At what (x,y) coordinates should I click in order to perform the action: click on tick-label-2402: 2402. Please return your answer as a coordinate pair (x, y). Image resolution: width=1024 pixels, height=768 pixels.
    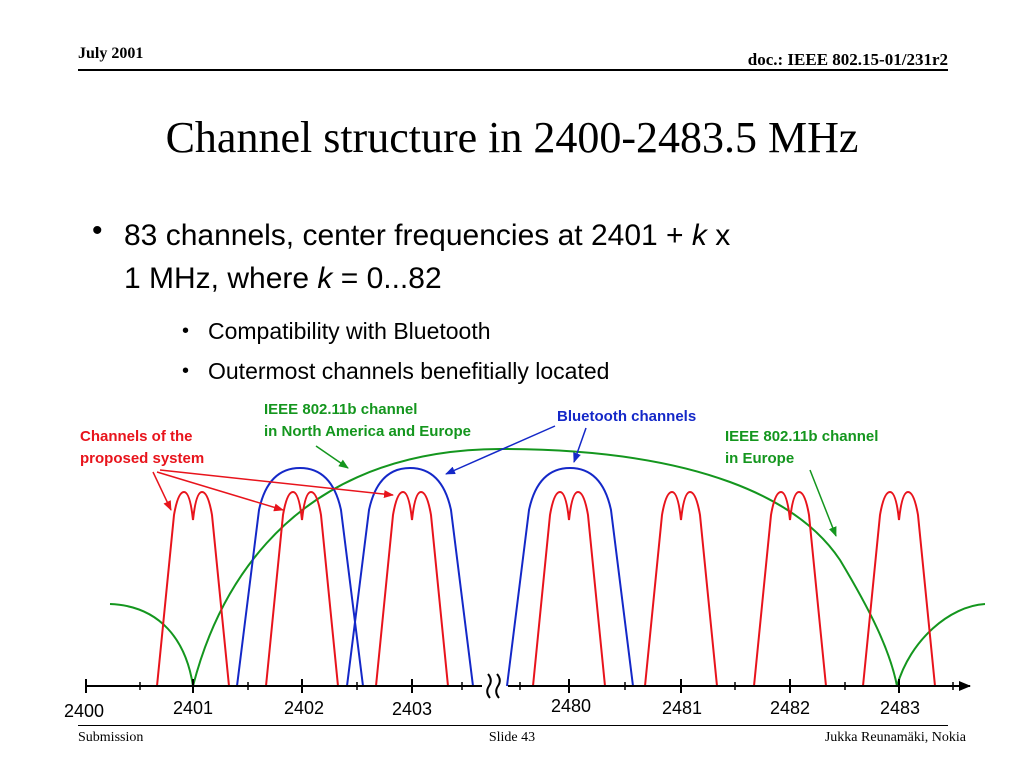
    Looking at the image, I should click on (304, 708).